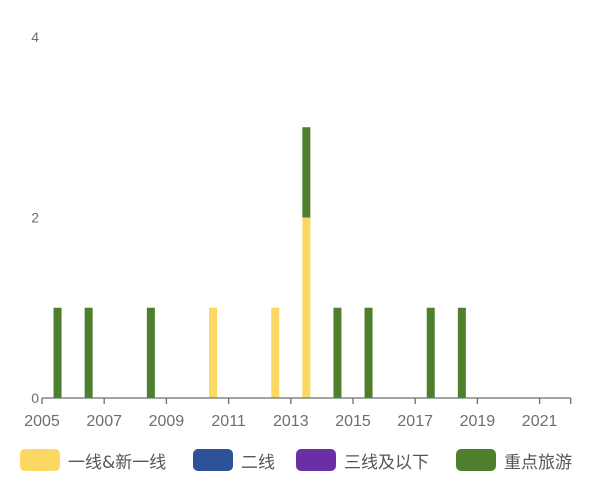 This screenshot has width=600, height=497. I want to click on legend-item-tourism: 重点旅游, so click(514, 460).